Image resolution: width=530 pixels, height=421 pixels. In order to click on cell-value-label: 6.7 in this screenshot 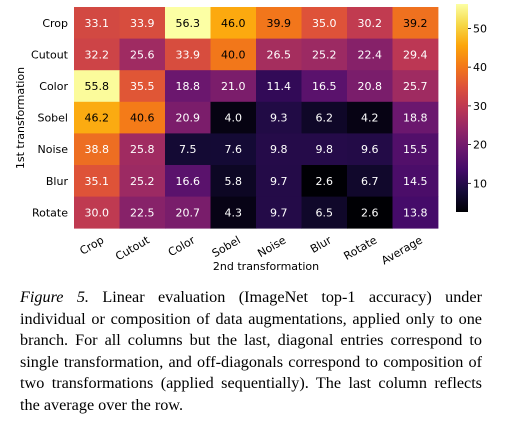, I will do `click(370, 181)`.